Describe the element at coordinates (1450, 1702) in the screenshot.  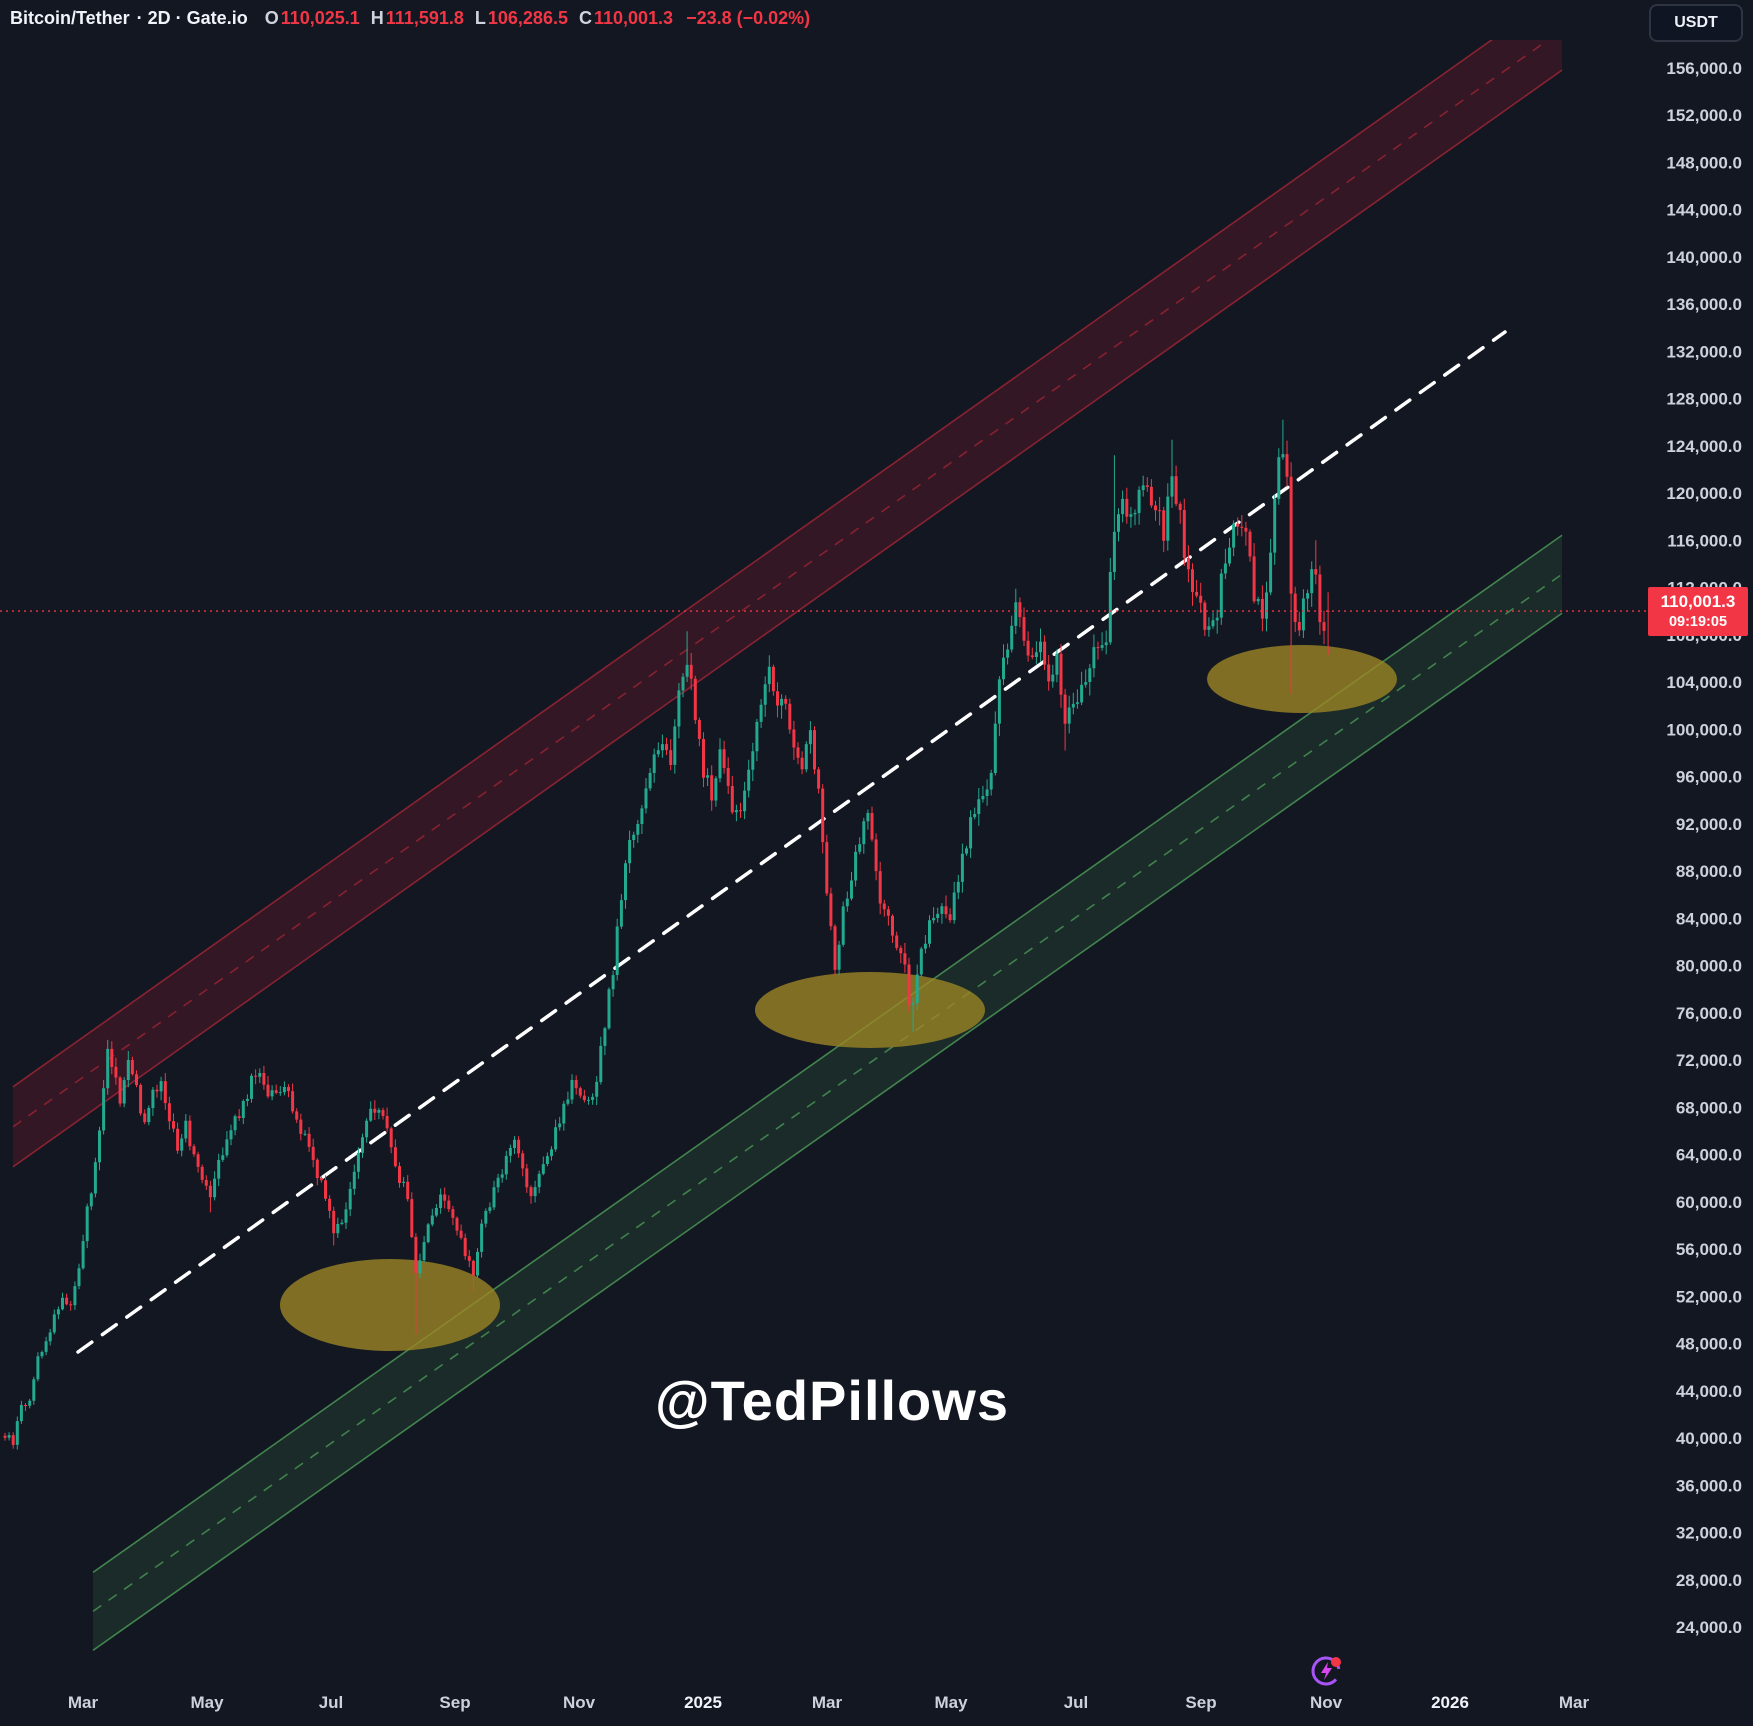
I see `time-tick-label: 2026` at that location.